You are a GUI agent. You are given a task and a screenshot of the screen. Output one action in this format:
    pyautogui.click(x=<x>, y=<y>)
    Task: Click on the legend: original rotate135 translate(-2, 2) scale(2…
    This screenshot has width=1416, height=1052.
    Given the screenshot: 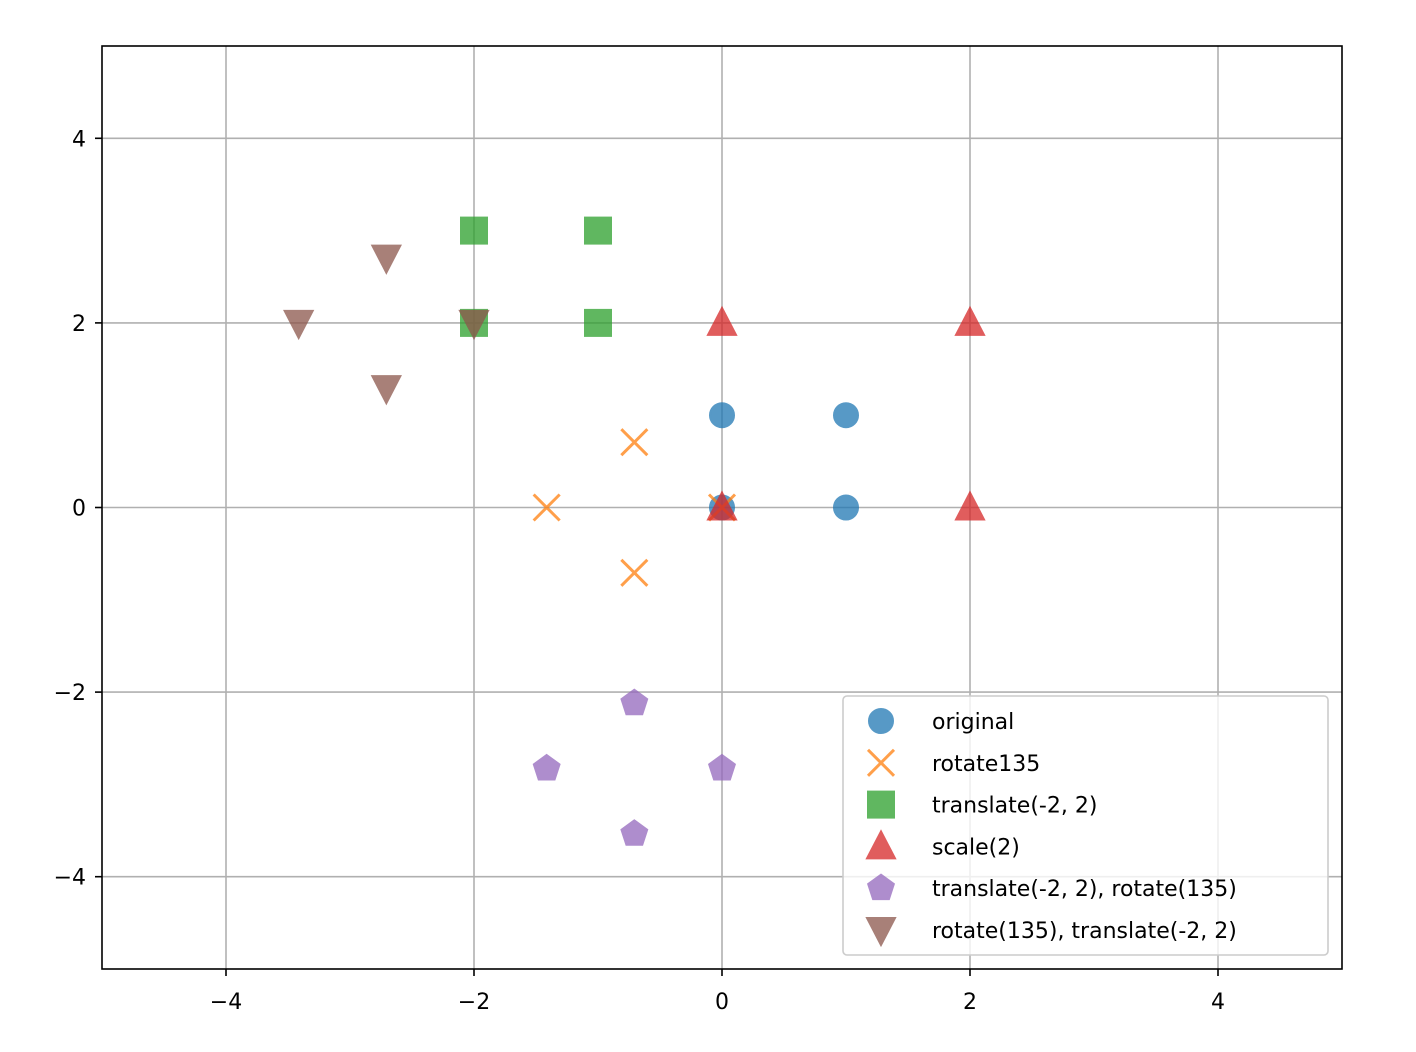 What is the action you would take?
    pyautogui.click(x=1085, y=825)
    